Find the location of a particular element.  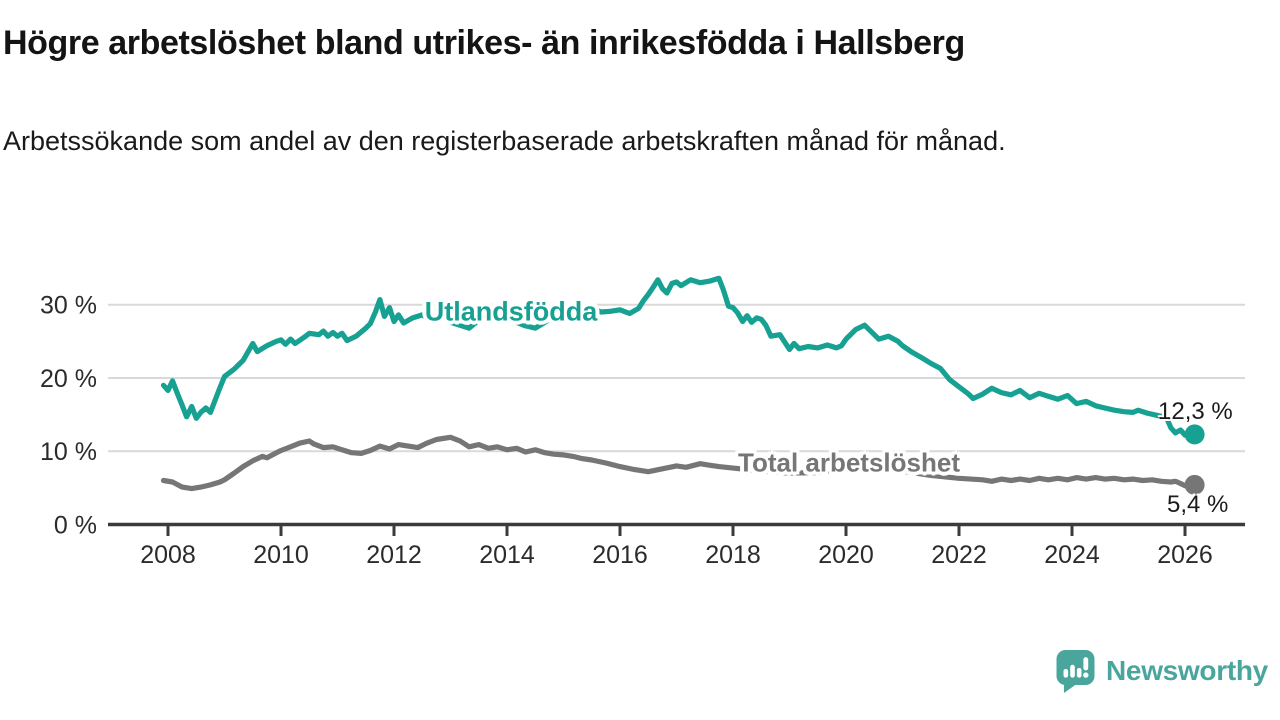

x-axis-tick-label: 2020 is located at coordinates (846, 555).